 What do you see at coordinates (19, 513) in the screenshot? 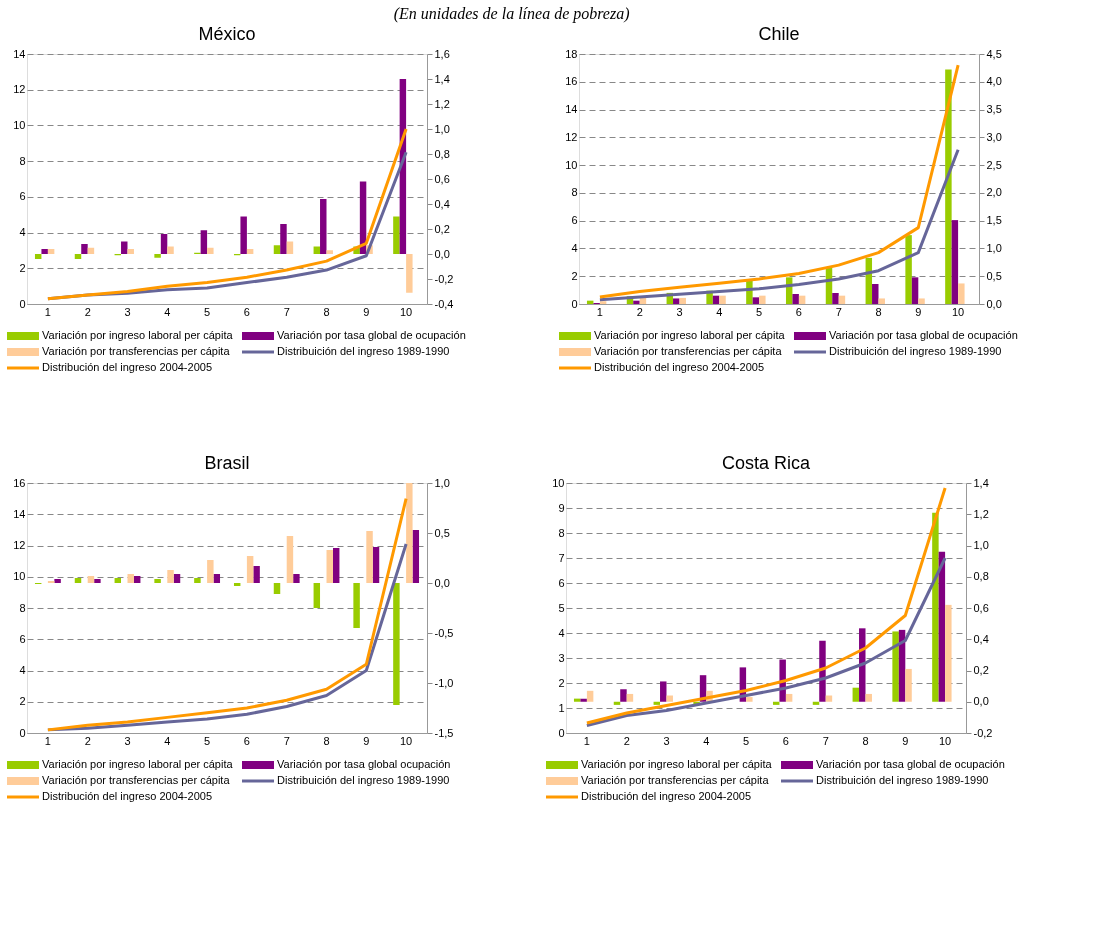
I see `y-tick-label: 14` at bounding box center [19, 513].